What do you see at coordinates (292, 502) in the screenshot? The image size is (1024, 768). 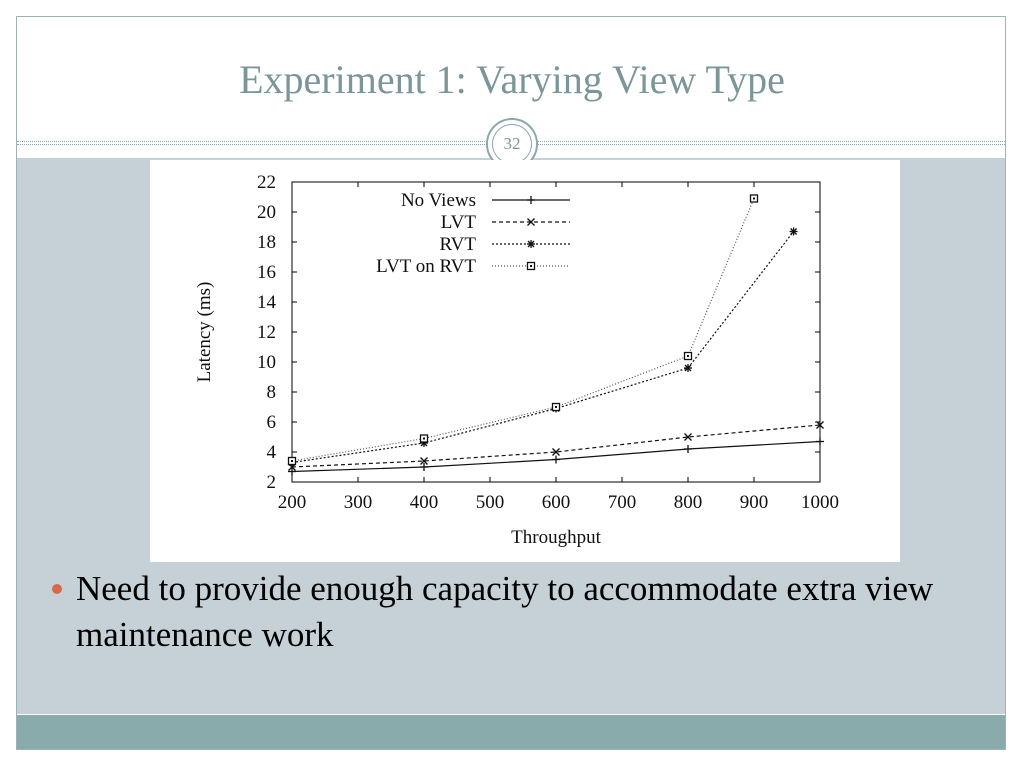 I see `x-tick-label: 200` at bounding box center [292, 502].